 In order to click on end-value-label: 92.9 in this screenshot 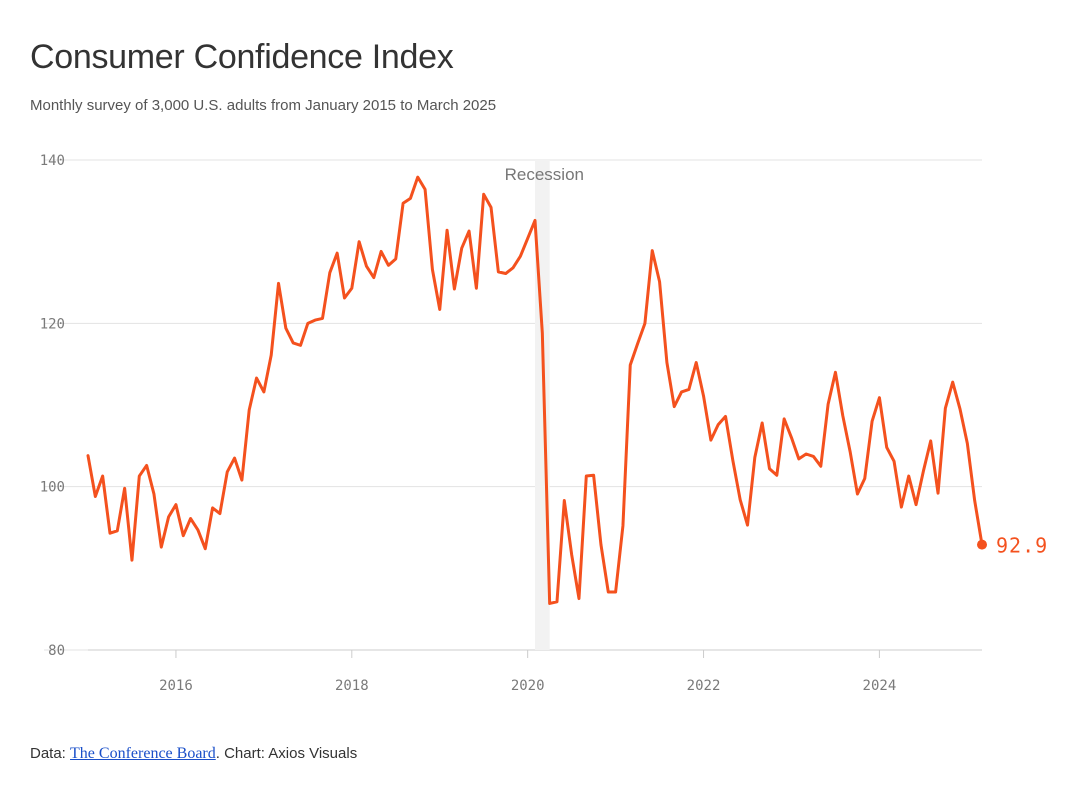, I will do `click(1022, 546)`.